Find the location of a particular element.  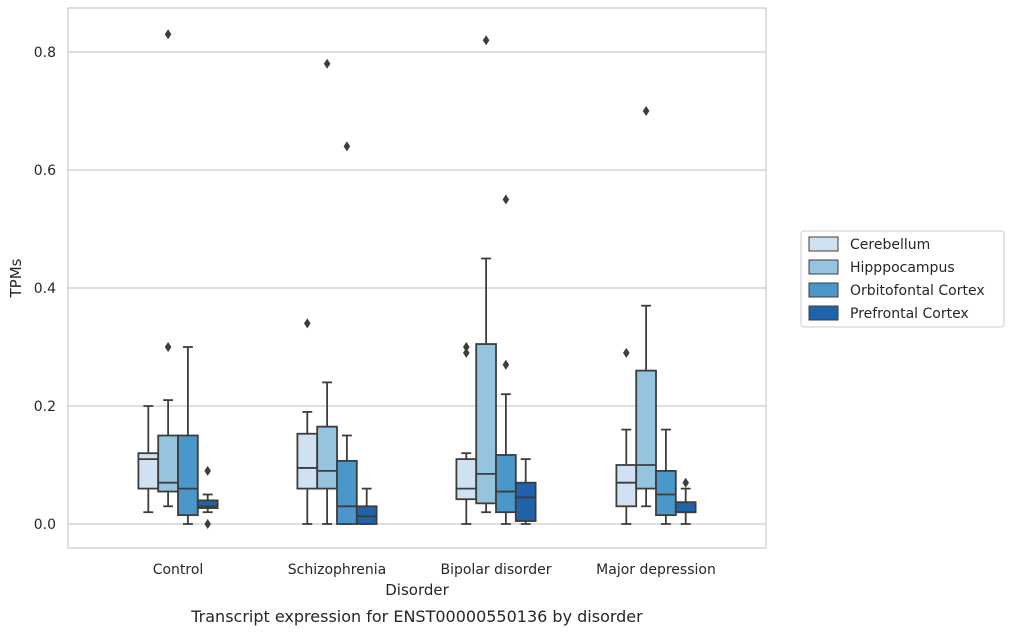

y-axis: 0.0 0.2 0.4 0.6 0.8 is located at coordinates (45, 289).